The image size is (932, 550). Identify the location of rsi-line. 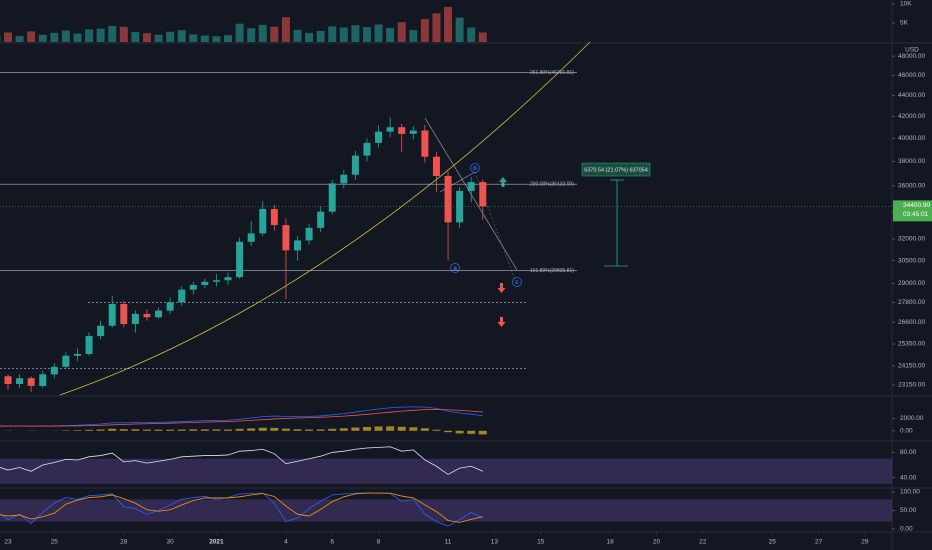
(241, 460).